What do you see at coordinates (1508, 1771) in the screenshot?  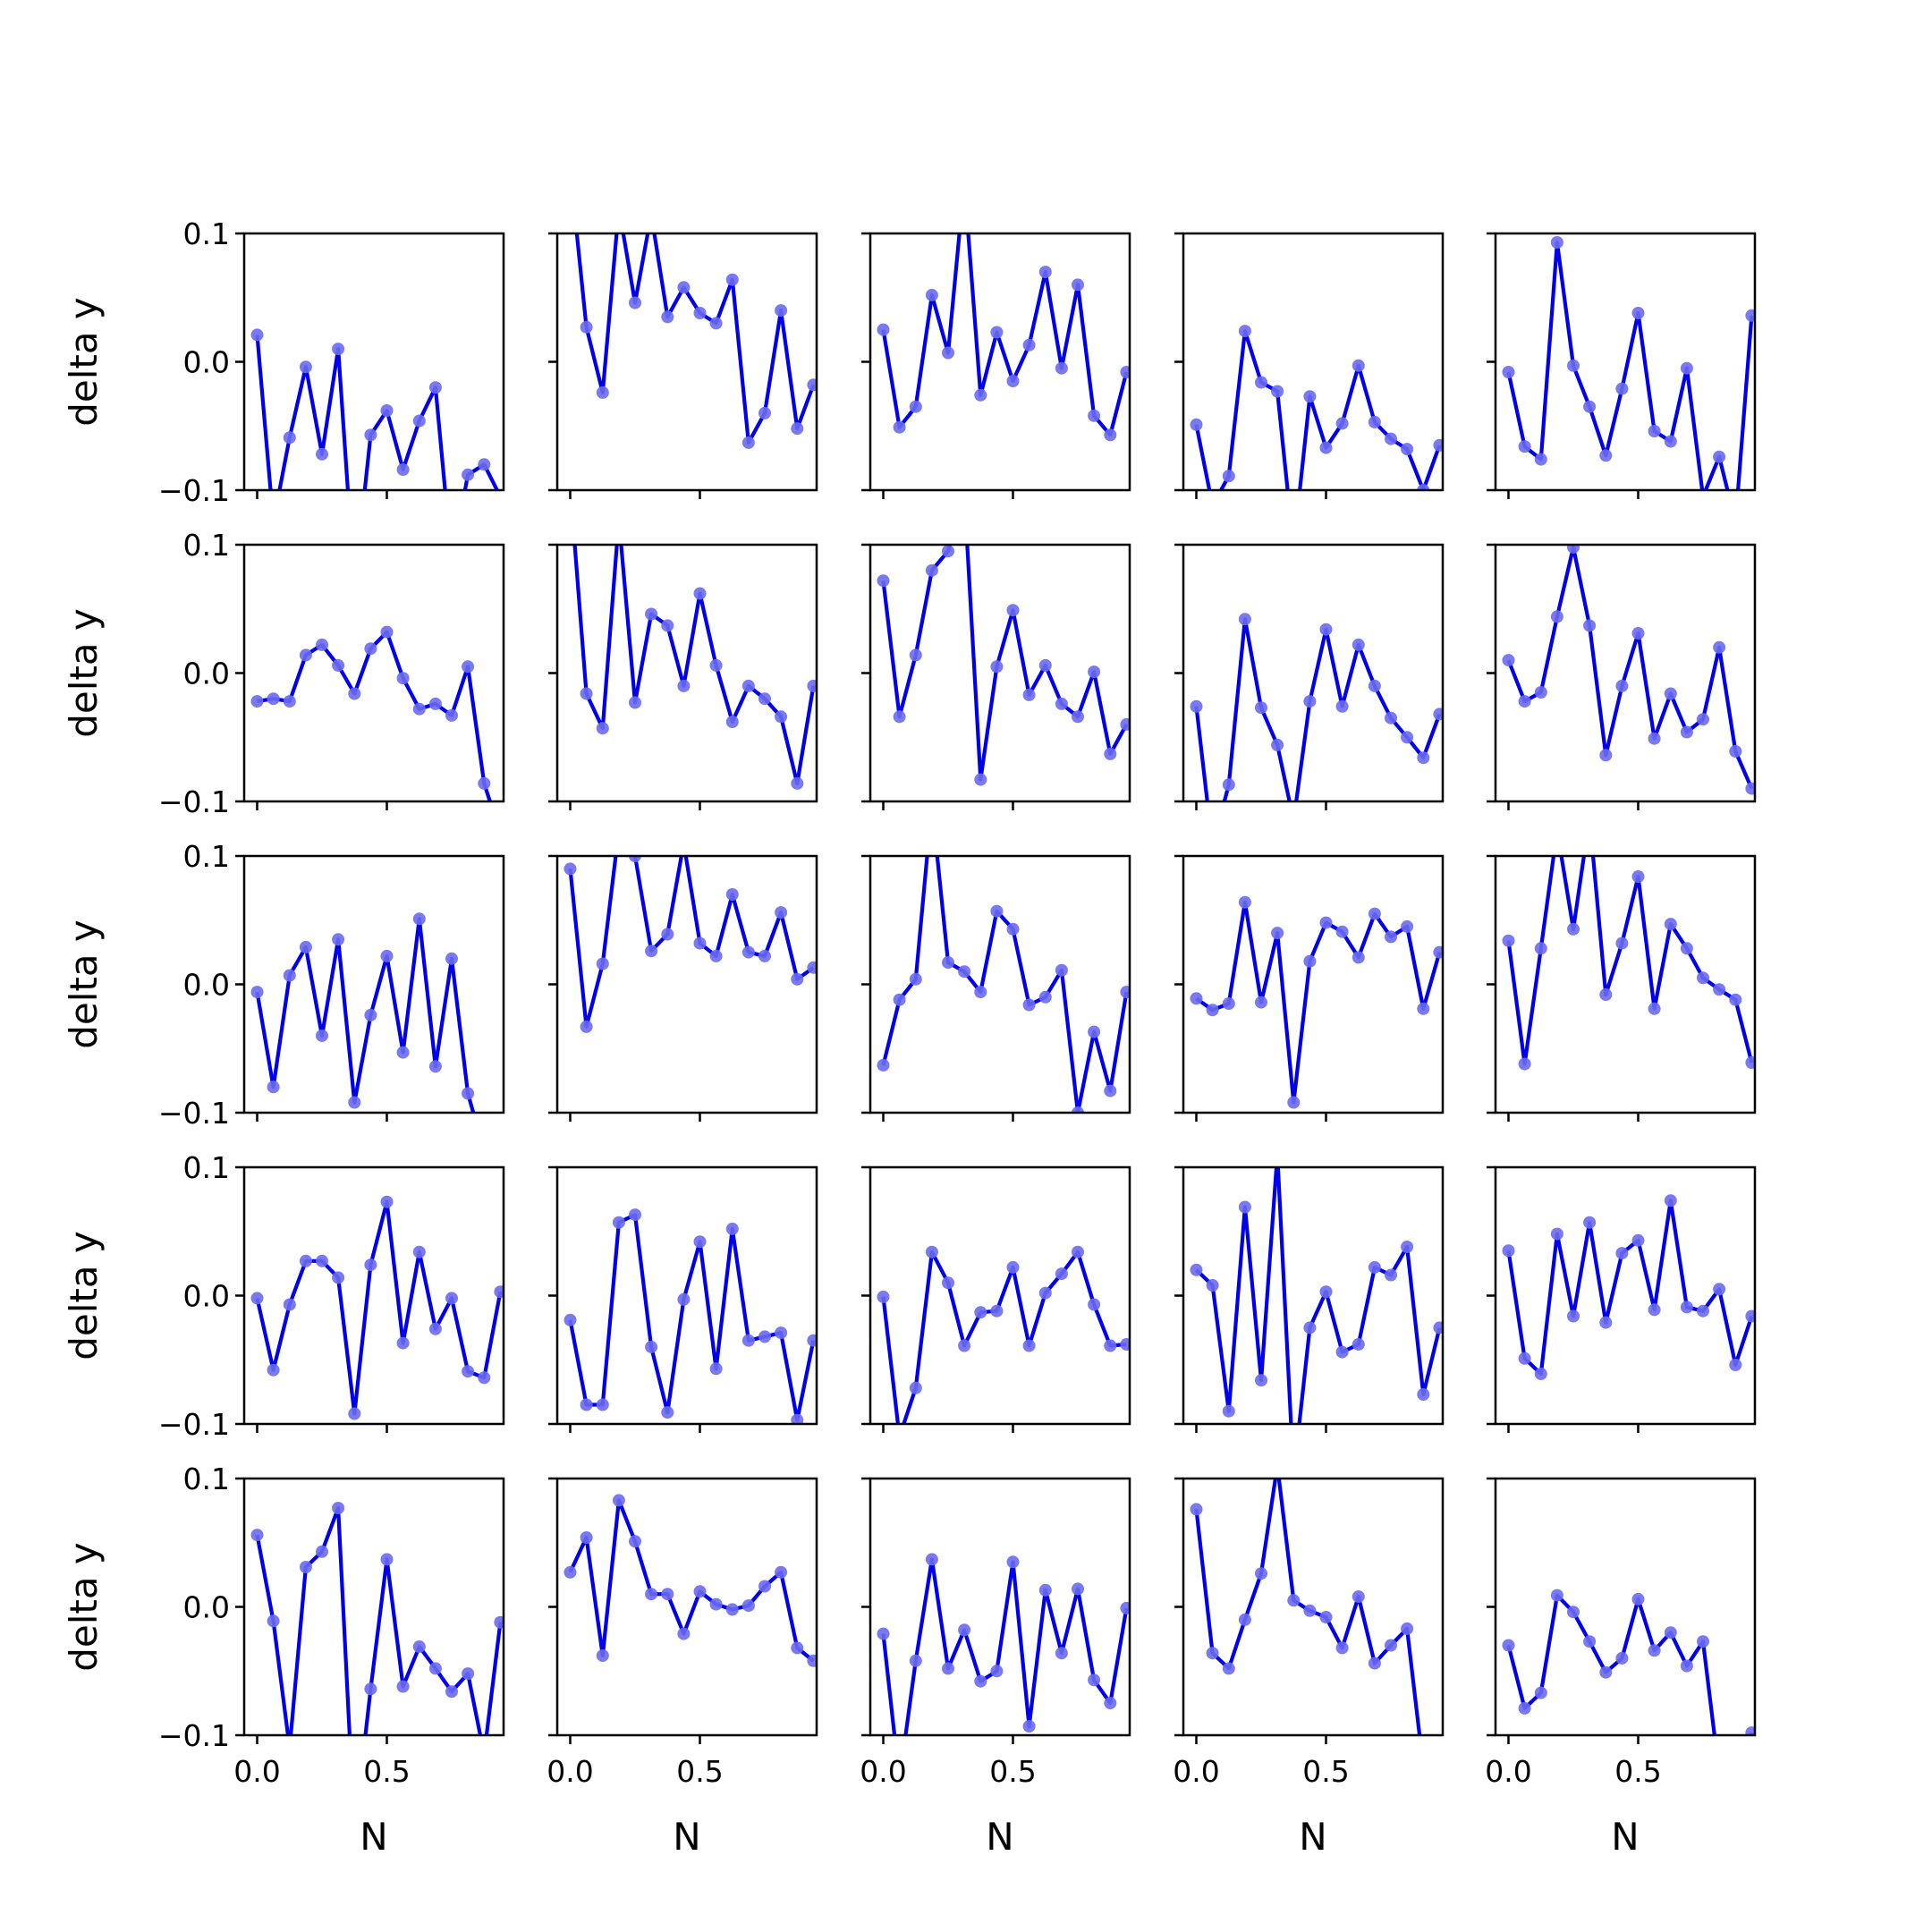 I see `x-tick-label: 0.0` at bounding box center [1508, 1771].